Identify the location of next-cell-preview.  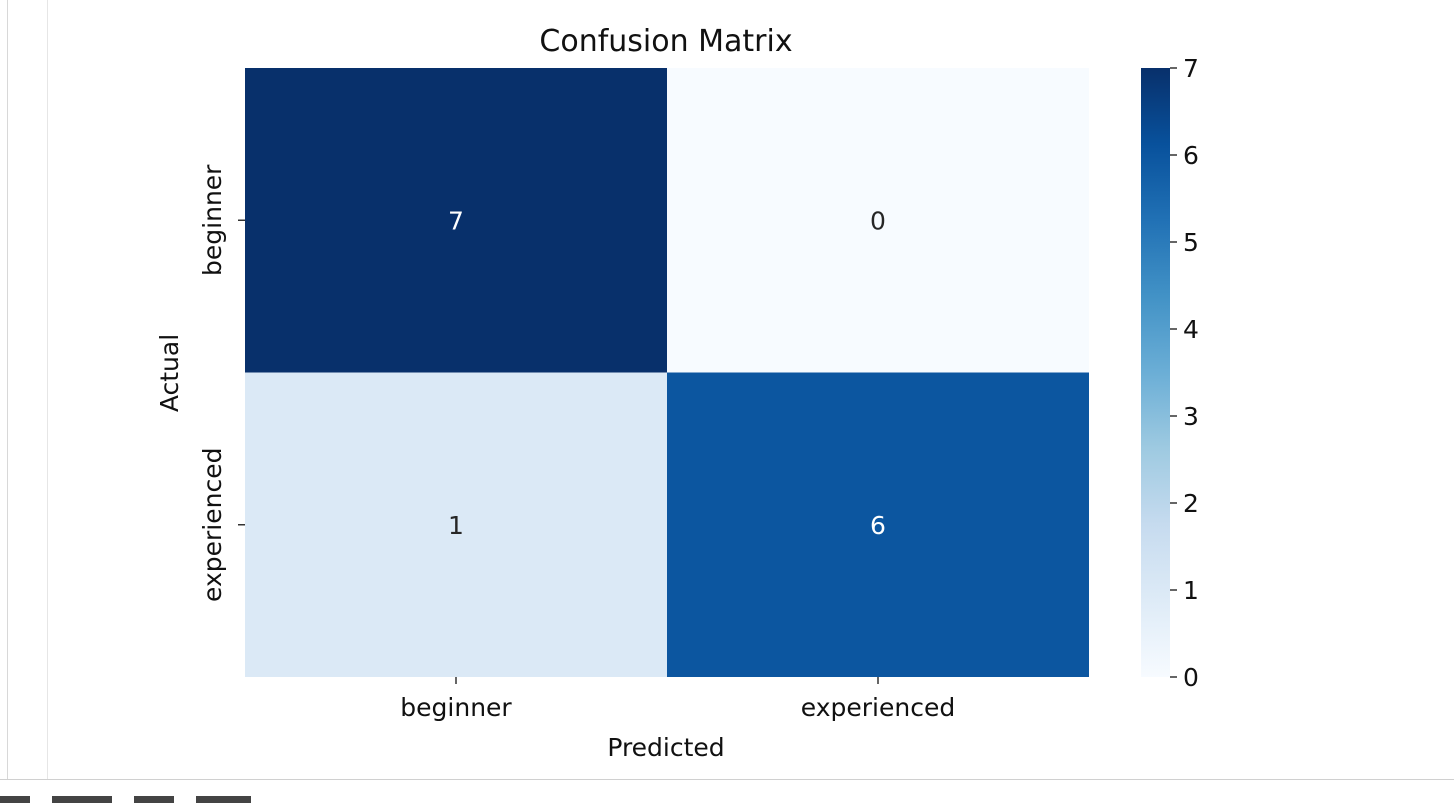
(210, 799).